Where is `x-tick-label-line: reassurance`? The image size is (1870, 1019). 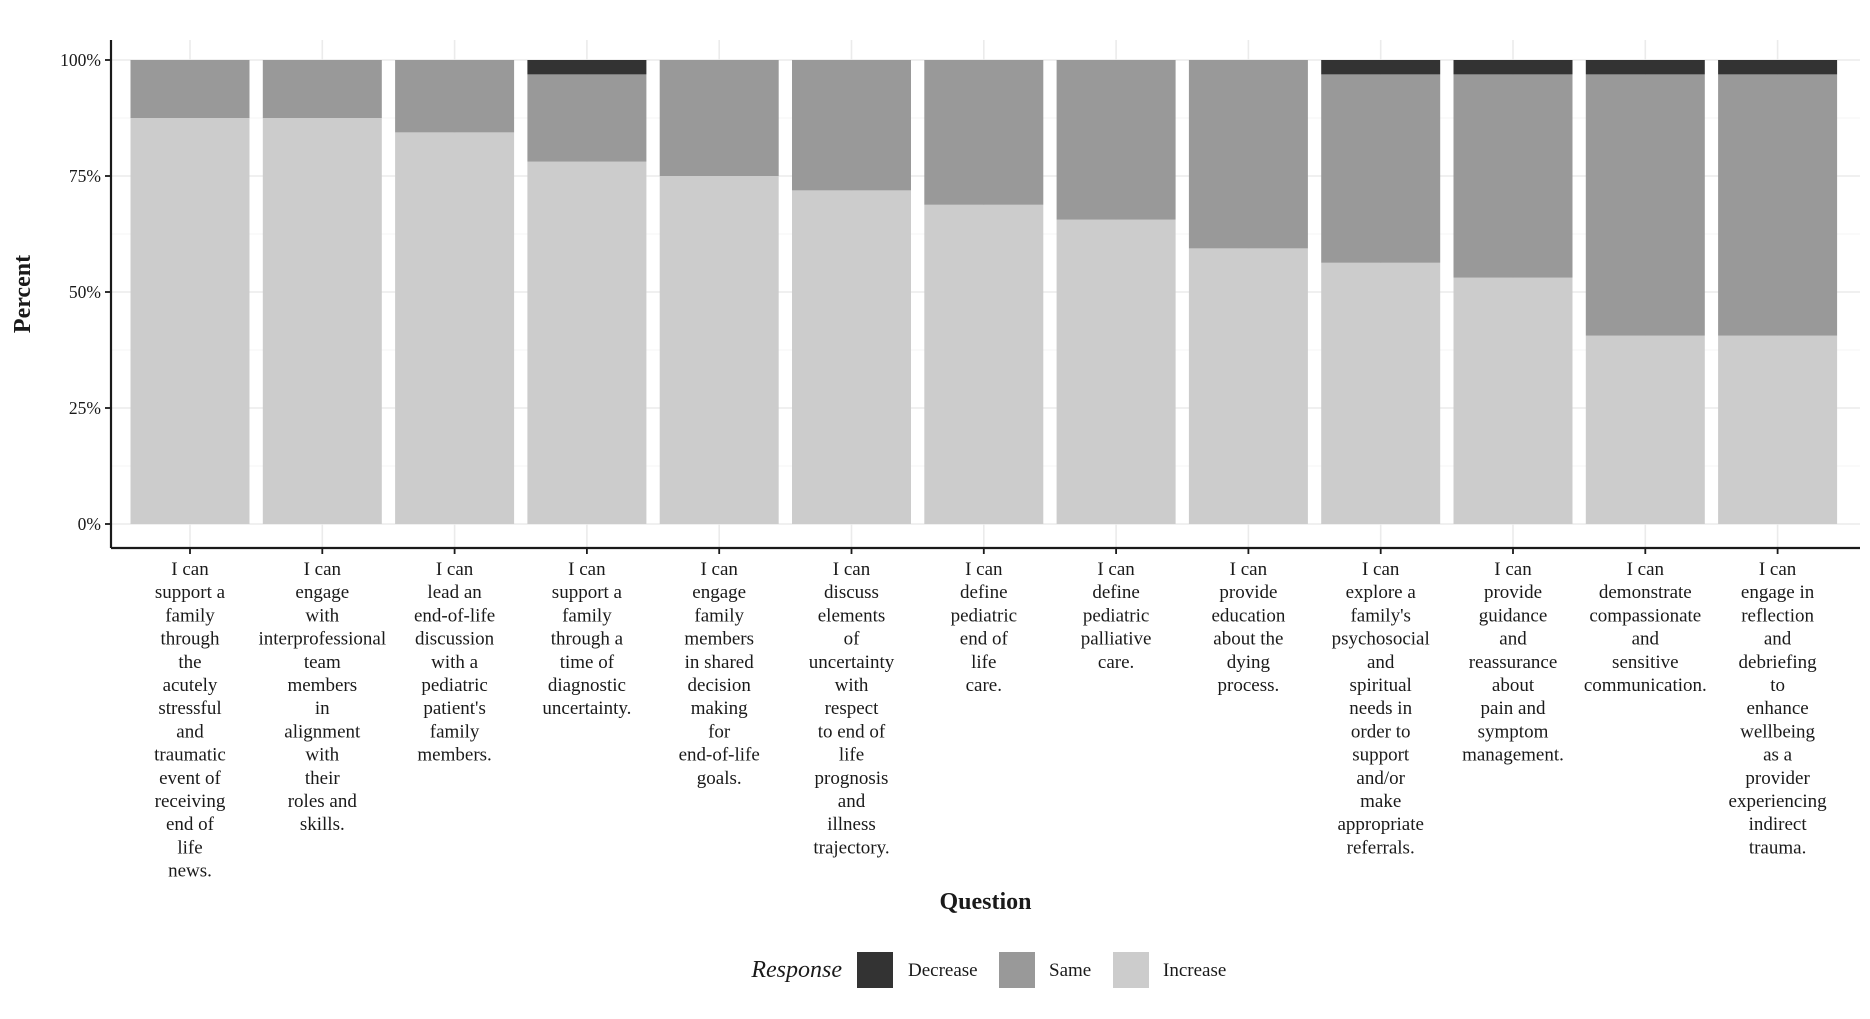
x-tick-label-line: reassurance is located at coordinates (1513, 662).